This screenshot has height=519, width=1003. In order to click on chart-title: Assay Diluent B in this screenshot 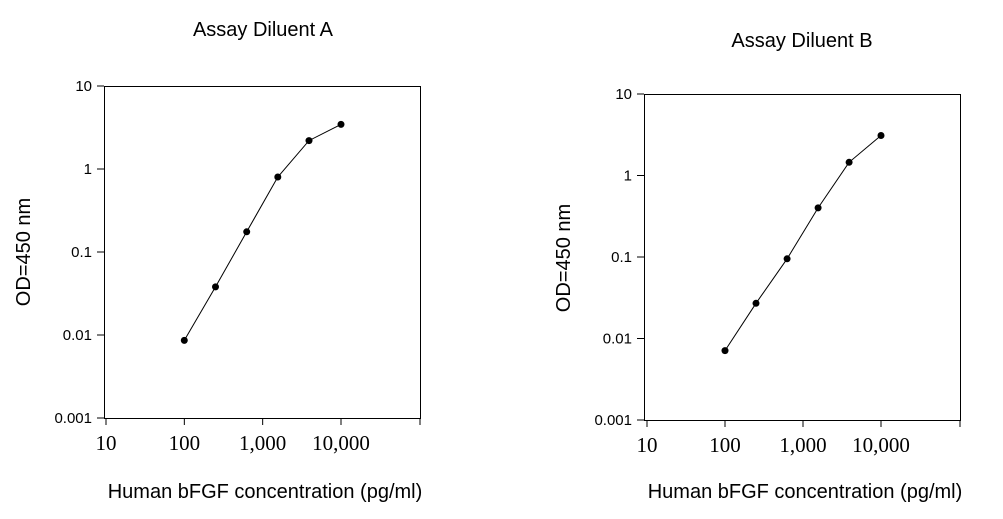, I will do `click(801, 41)`.